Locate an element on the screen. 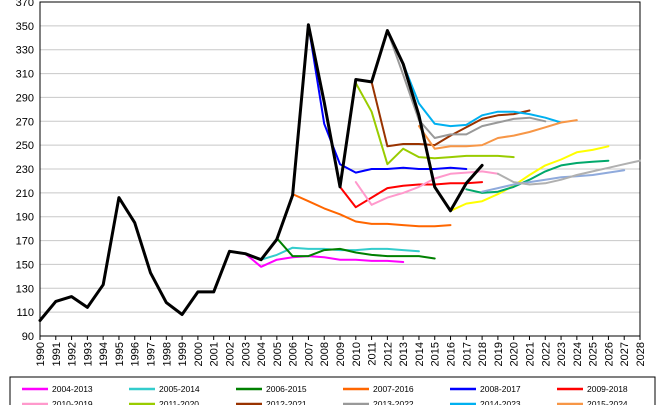  y-tick-label: 370 is located at coordinates (25, 4).